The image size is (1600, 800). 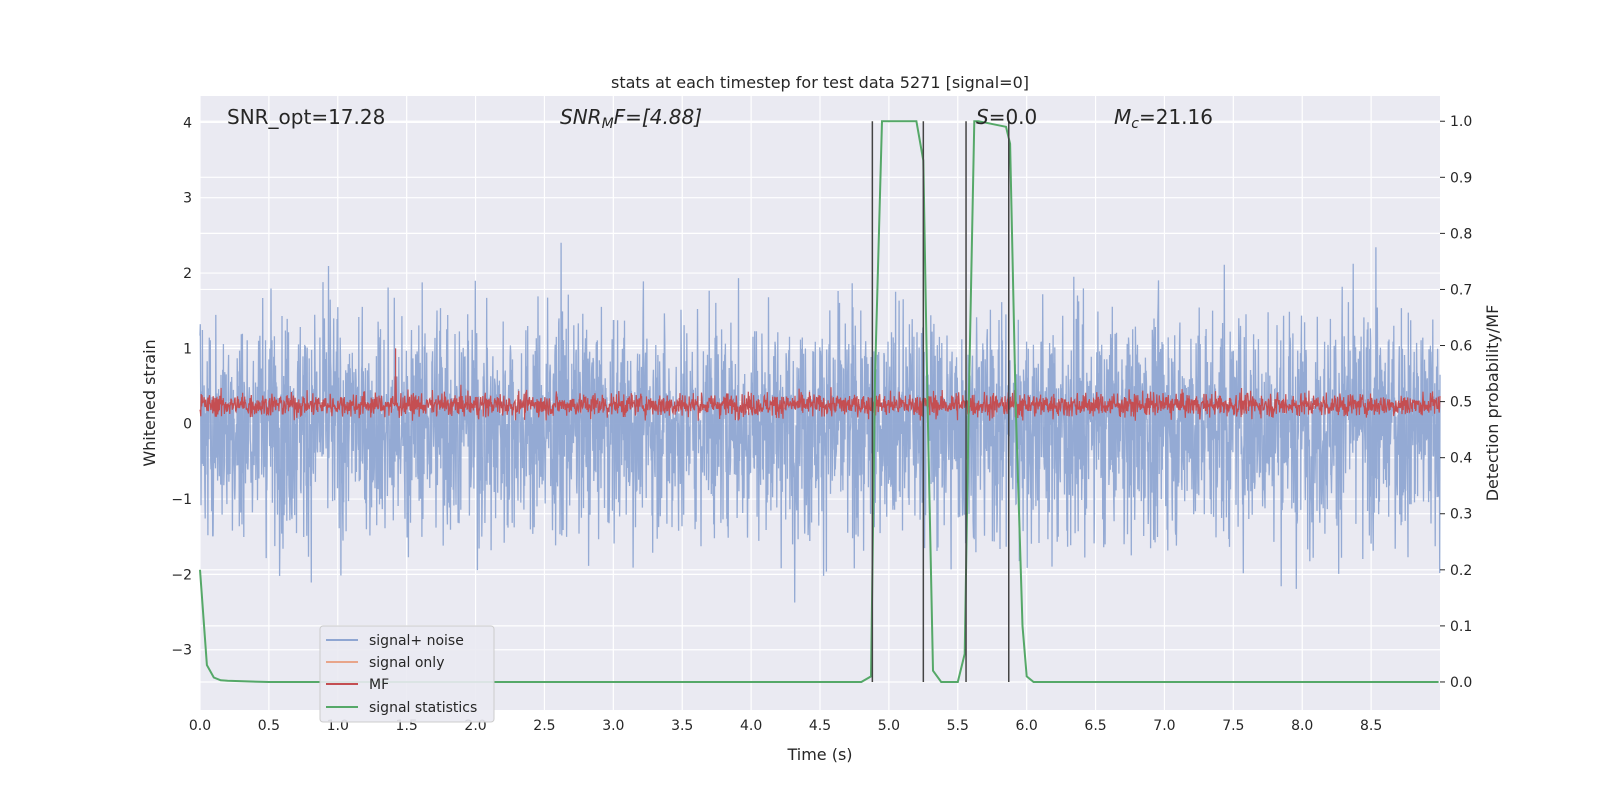 I want to click on annotation-mc-base: M, so click(x=1122, y=117).